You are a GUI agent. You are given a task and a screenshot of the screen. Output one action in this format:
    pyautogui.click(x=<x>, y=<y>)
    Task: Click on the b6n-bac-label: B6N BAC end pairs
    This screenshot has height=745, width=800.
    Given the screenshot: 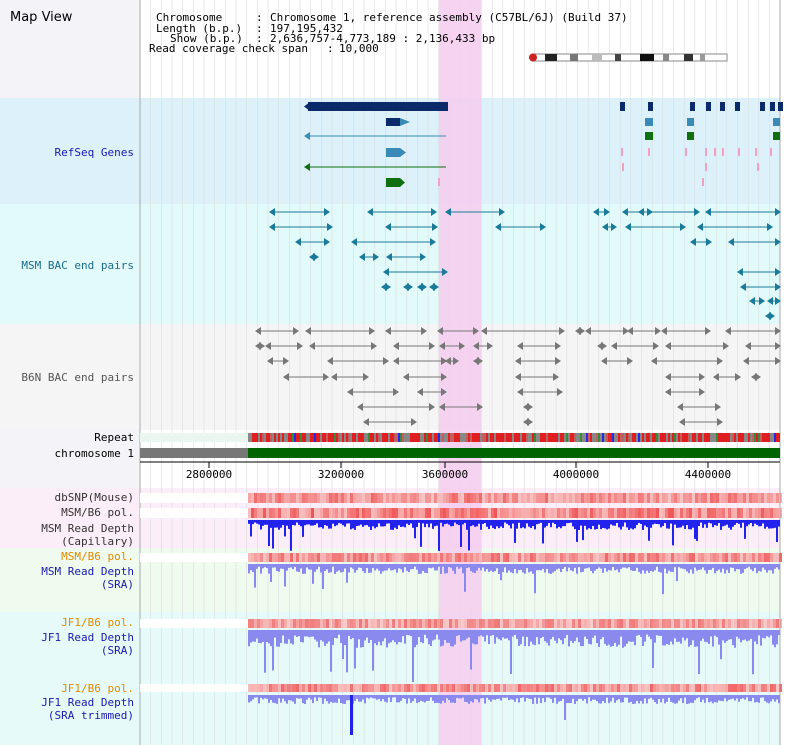 What is the action you would take?
    pyautogui.click(x=77, y=377)
    